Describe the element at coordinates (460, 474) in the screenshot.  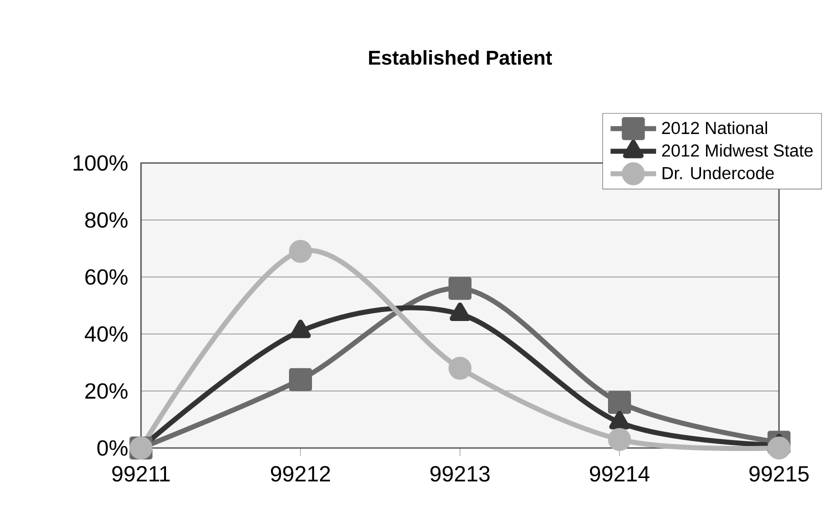
I see `x-tick-label: 99213` at that location.